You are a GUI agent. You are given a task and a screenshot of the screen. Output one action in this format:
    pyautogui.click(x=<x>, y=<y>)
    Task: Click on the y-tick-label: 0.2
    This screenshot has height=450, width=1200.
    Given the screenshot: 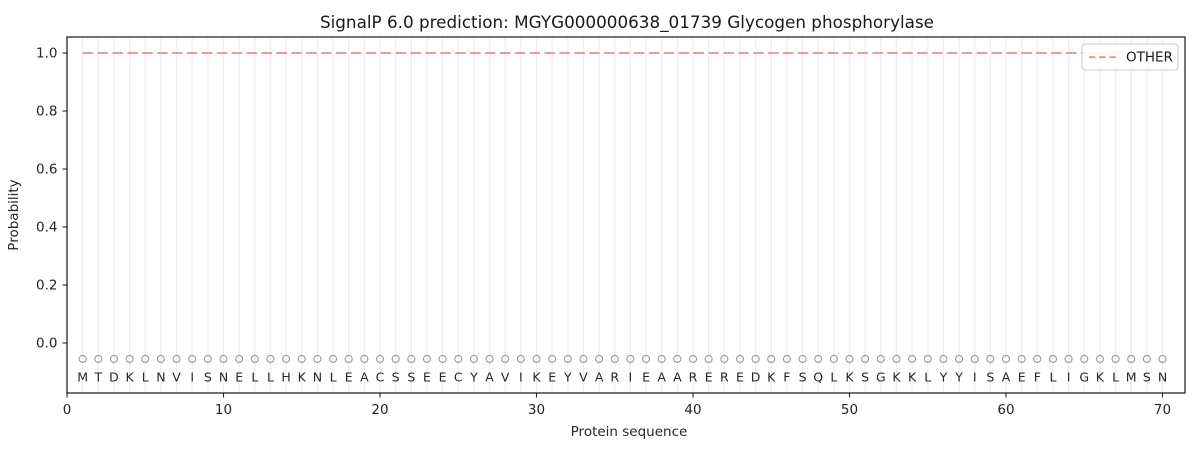 What is the action you would take?
    pyautogui.click(x=46, y=286)
    